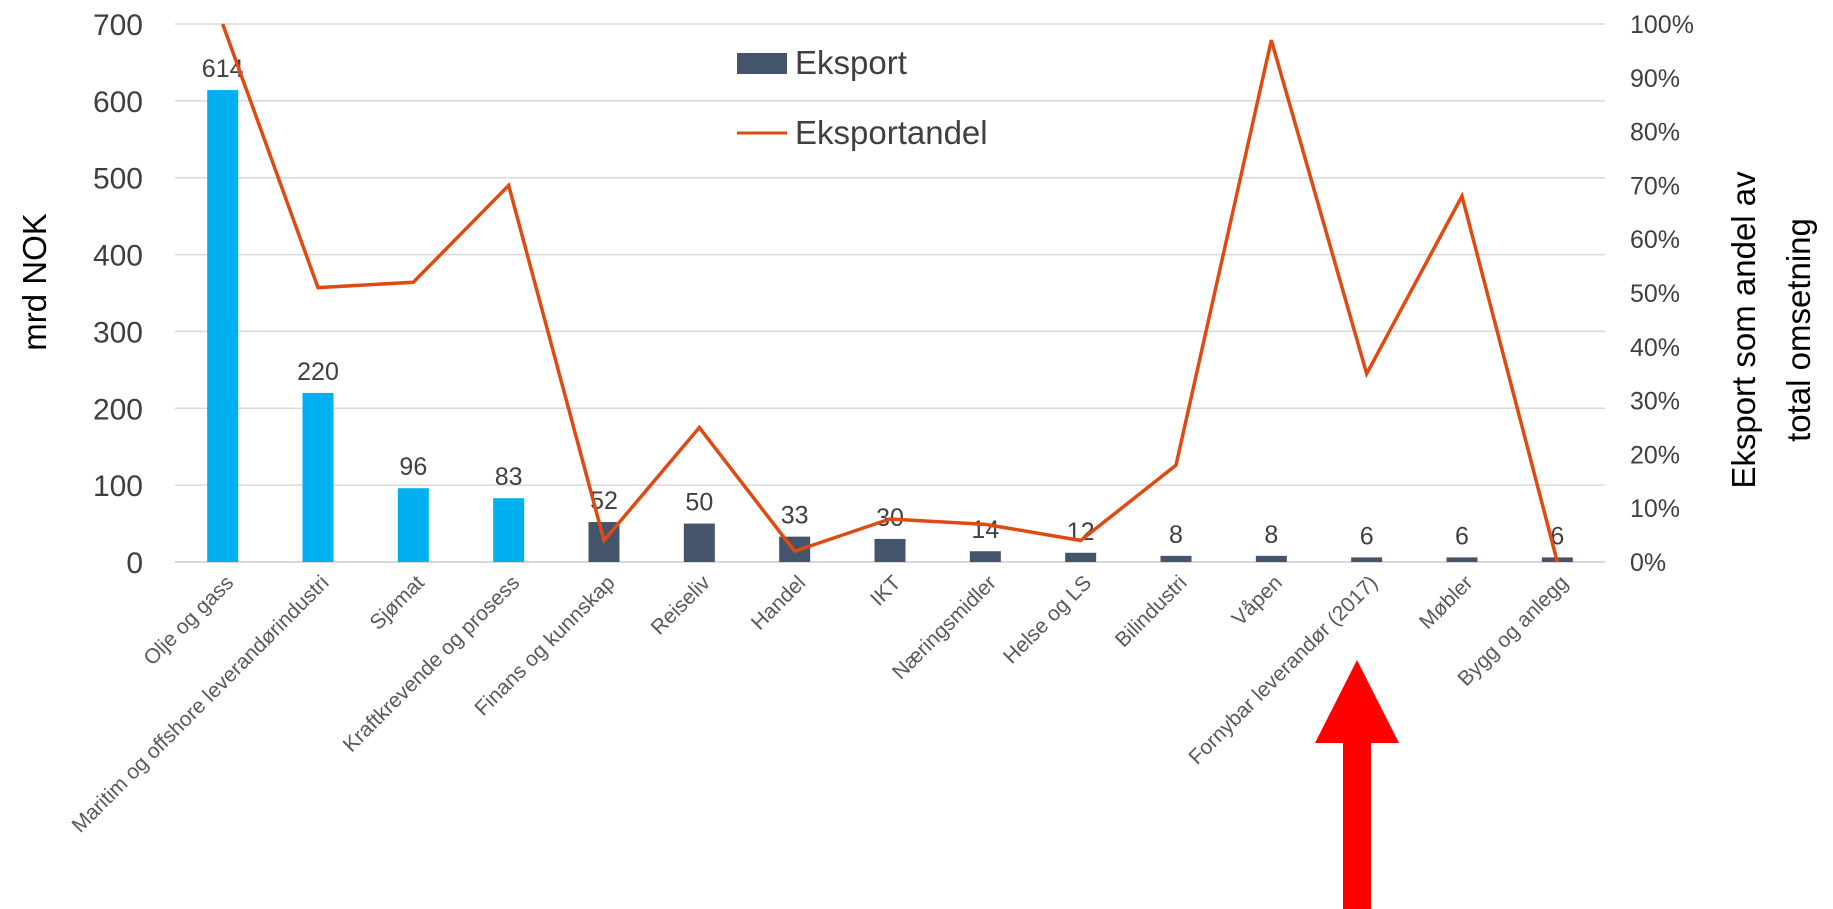 This screenshot has height=909, width=1833. What do you see at coordinates (681, 605) in the screenshot?
I see `x-tick-label: Reiseliv` at bounding box center [681, 605].